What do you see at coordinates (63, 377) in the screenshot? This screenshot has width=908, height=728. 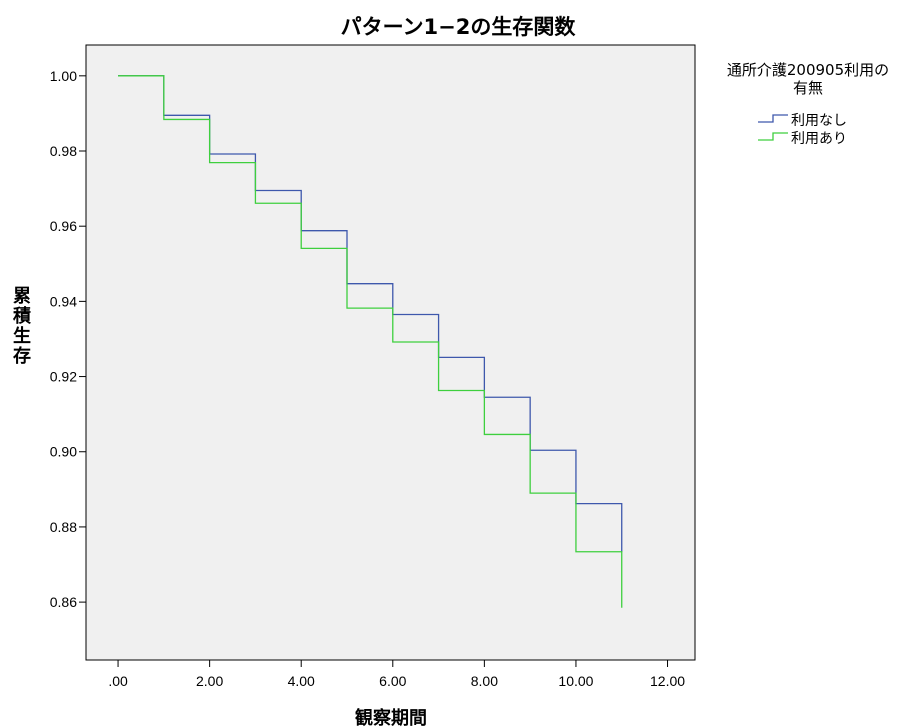 I see `y-tick-label: 0.92` at bounding box center [63, 377].